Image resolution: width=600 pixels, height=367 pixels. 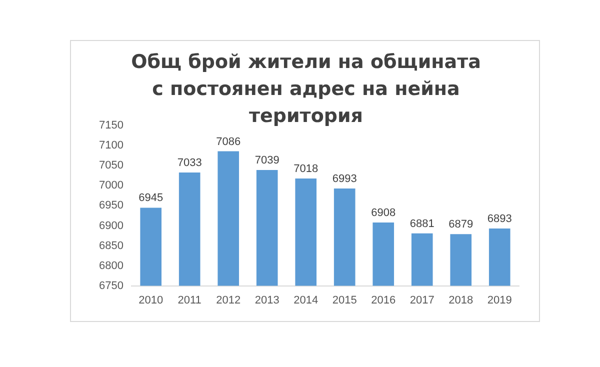 I want to click on y-tick-label: 6900, so click(x=111, y=226).